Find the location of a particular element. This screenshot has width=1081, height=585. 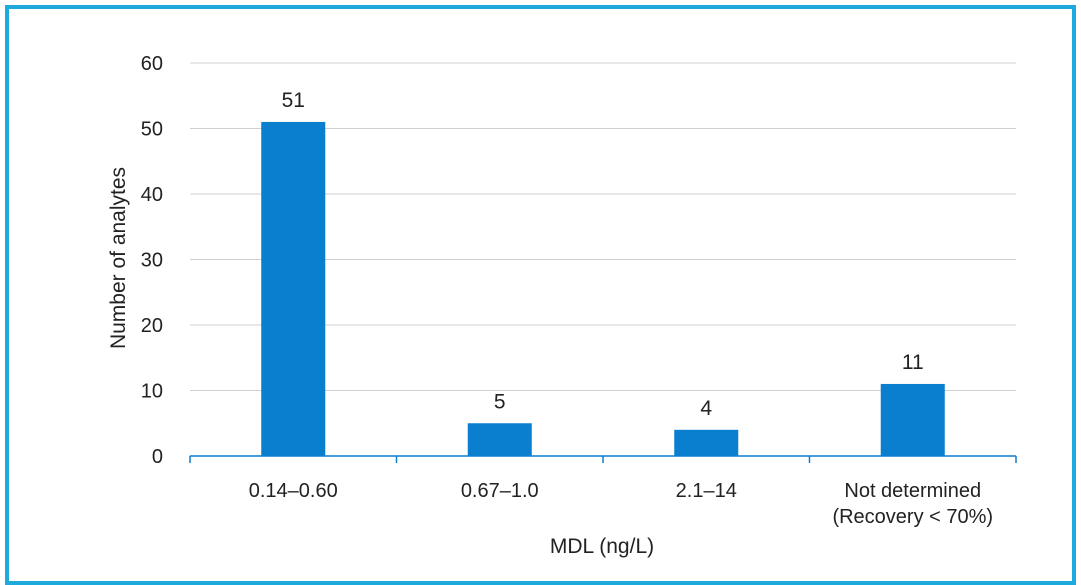

data-label: 5 is located at coordinates (500, 401).